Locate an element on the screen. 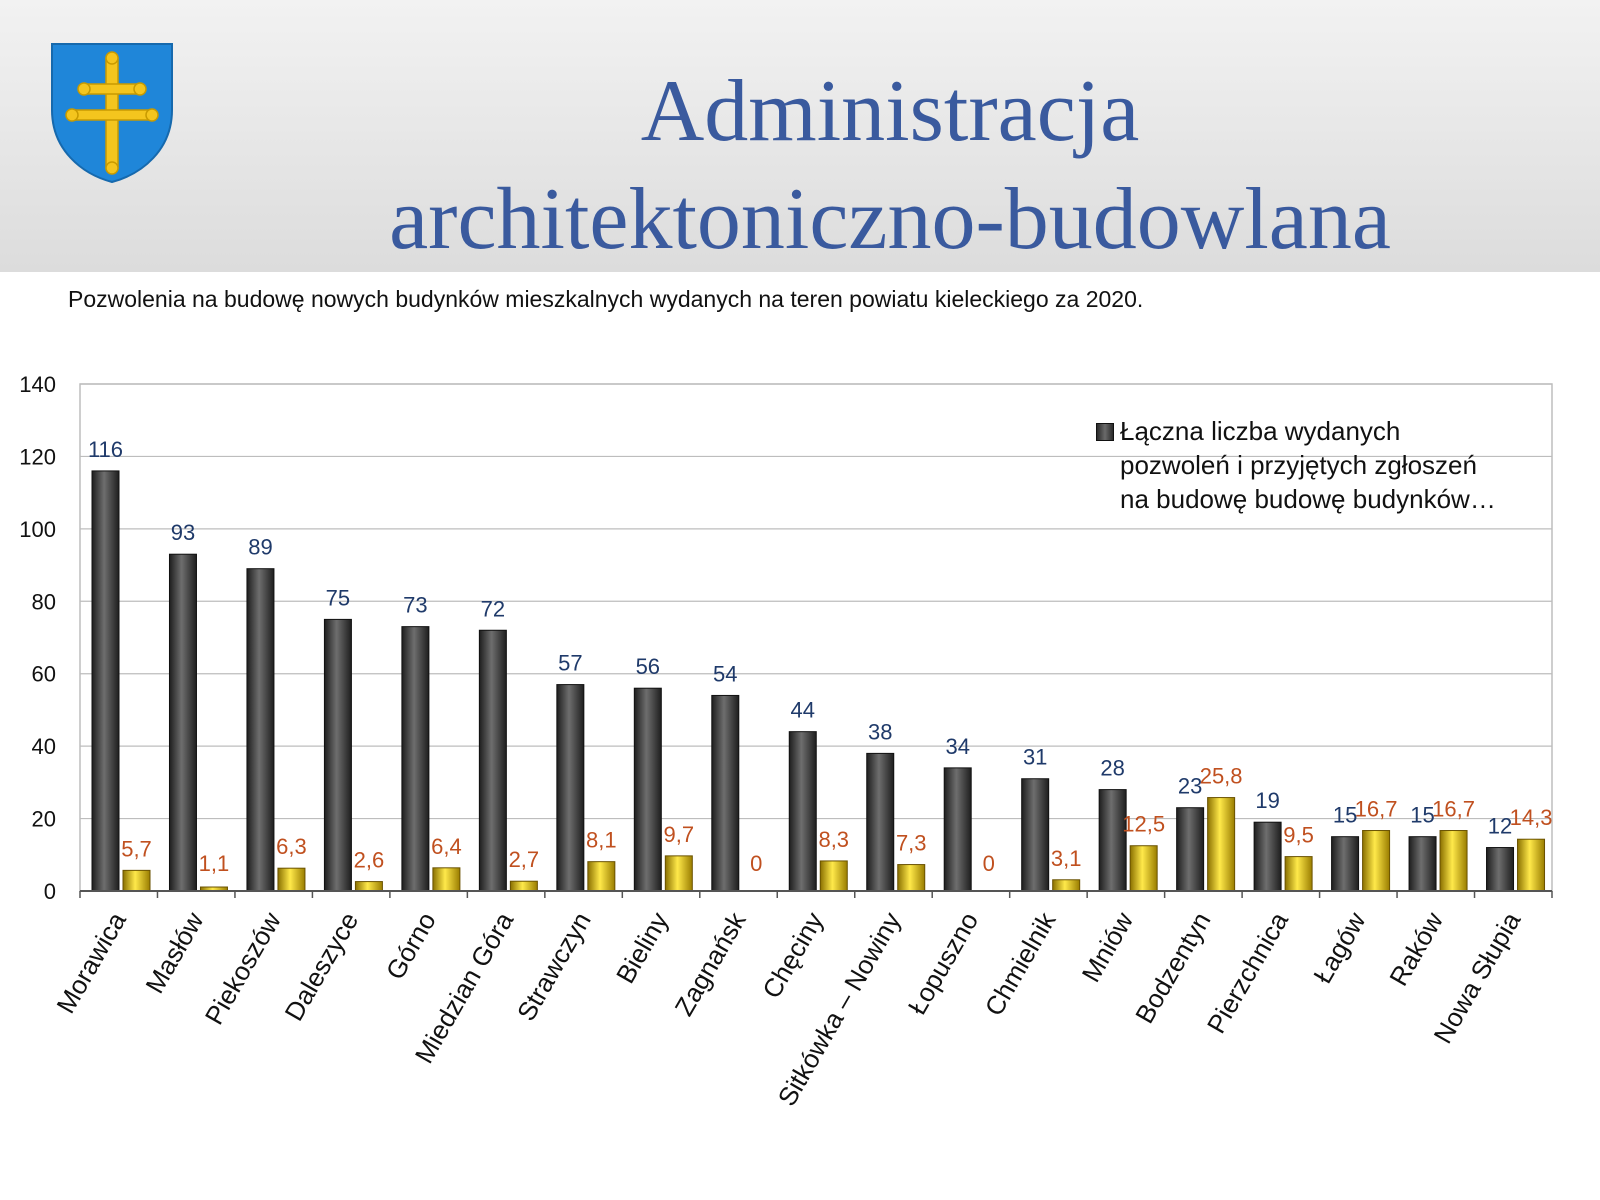  x-category-label: Zagnańsk is located at coordinates (711, 963).